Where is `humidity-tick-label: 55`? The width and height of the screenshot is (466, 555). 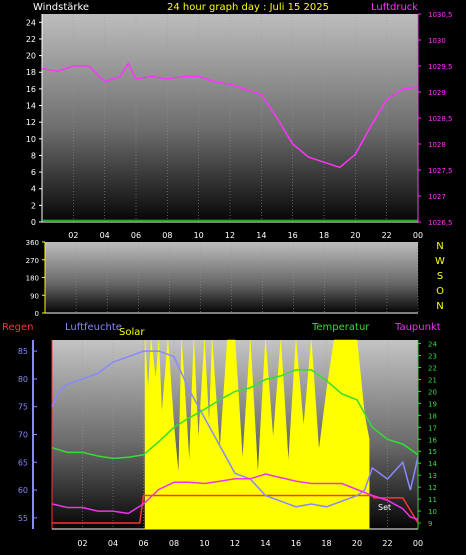 humidity-tick-label: 55 is located at coordinates (23, 518).